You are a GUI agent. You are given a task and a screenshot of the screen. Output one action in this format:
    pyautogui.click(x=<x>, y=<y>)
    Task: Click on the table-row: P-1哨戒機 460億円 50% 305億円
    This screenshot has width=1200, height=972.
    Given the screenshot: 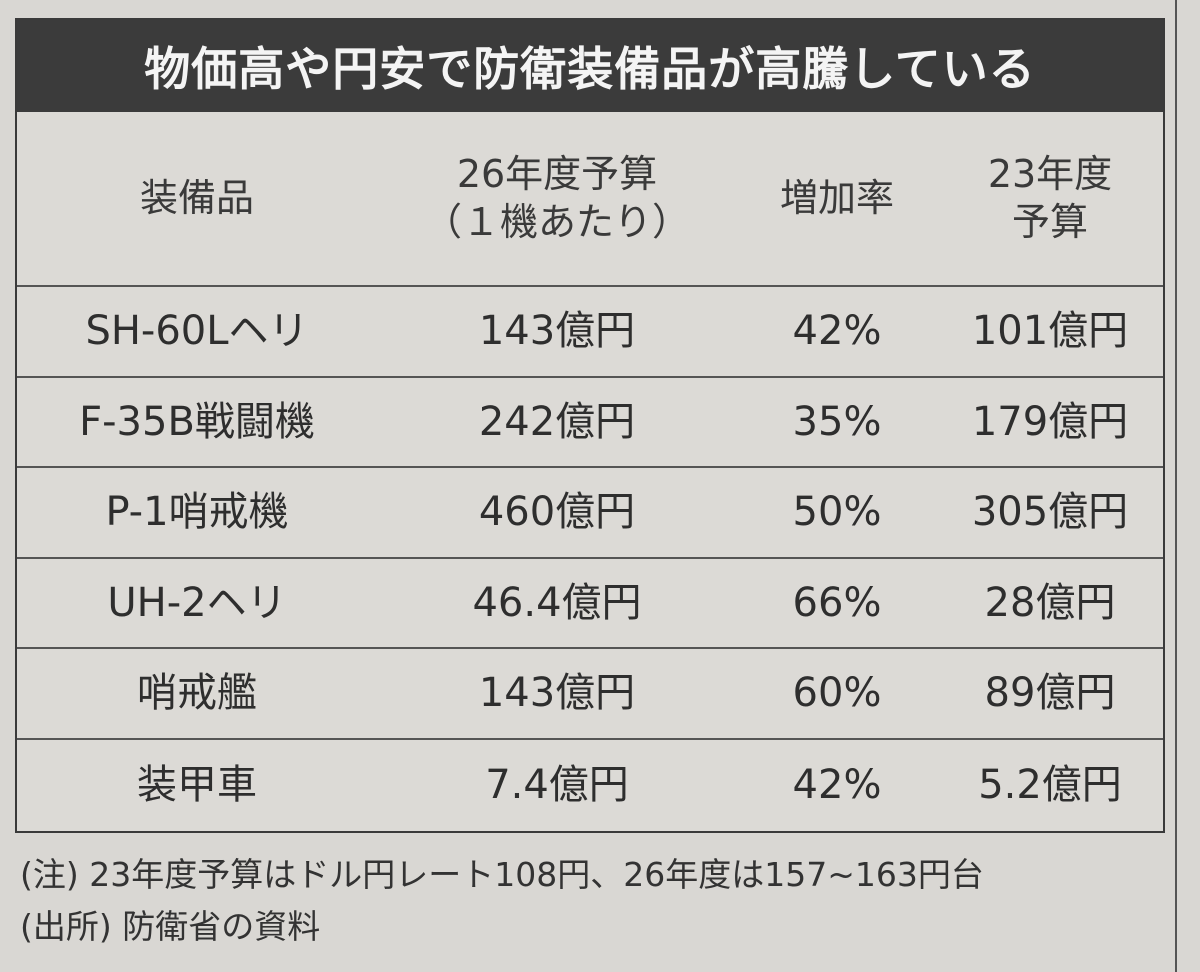 What is the action you would take?
    pyautogui.click(x=590, y=513)
    